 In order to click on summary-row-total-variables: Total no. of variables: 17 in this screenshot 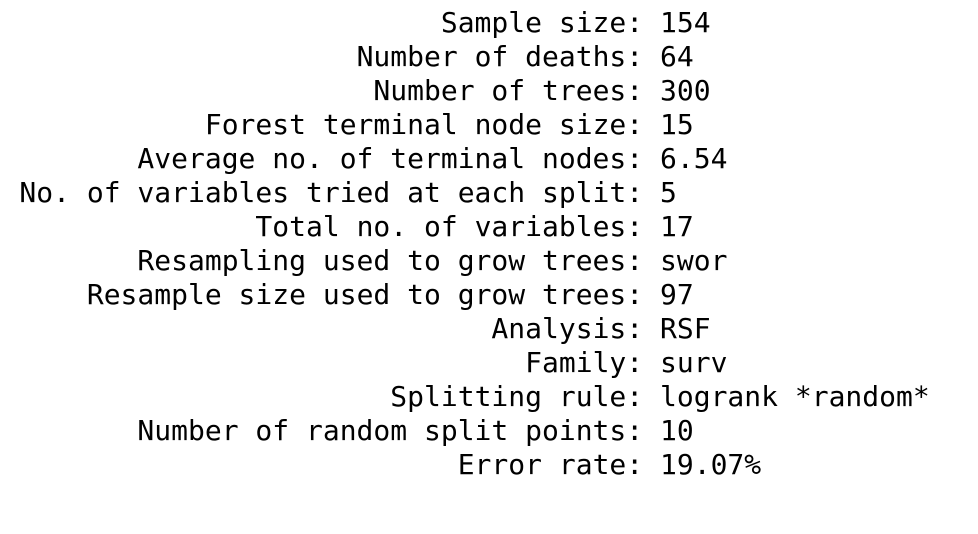, I will do `click(489, 227)`.